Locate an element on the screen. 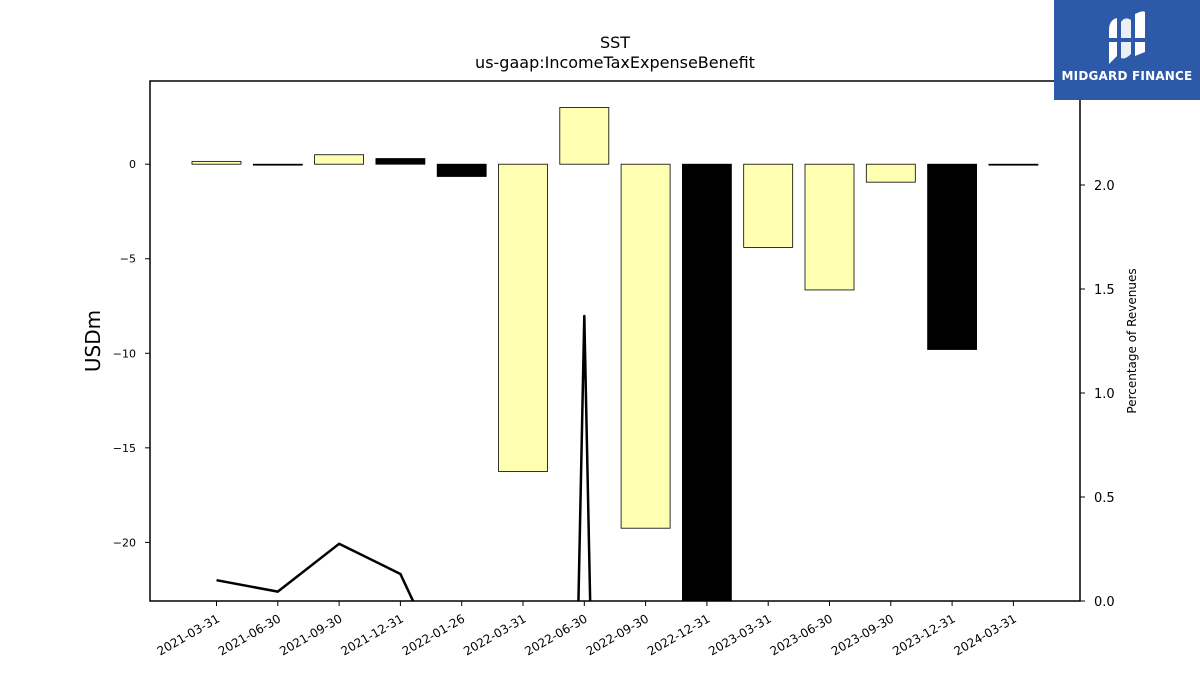 This screenshot has width=1200, height=675. y-tick-label: −20 is located at coordinates (124, 542).